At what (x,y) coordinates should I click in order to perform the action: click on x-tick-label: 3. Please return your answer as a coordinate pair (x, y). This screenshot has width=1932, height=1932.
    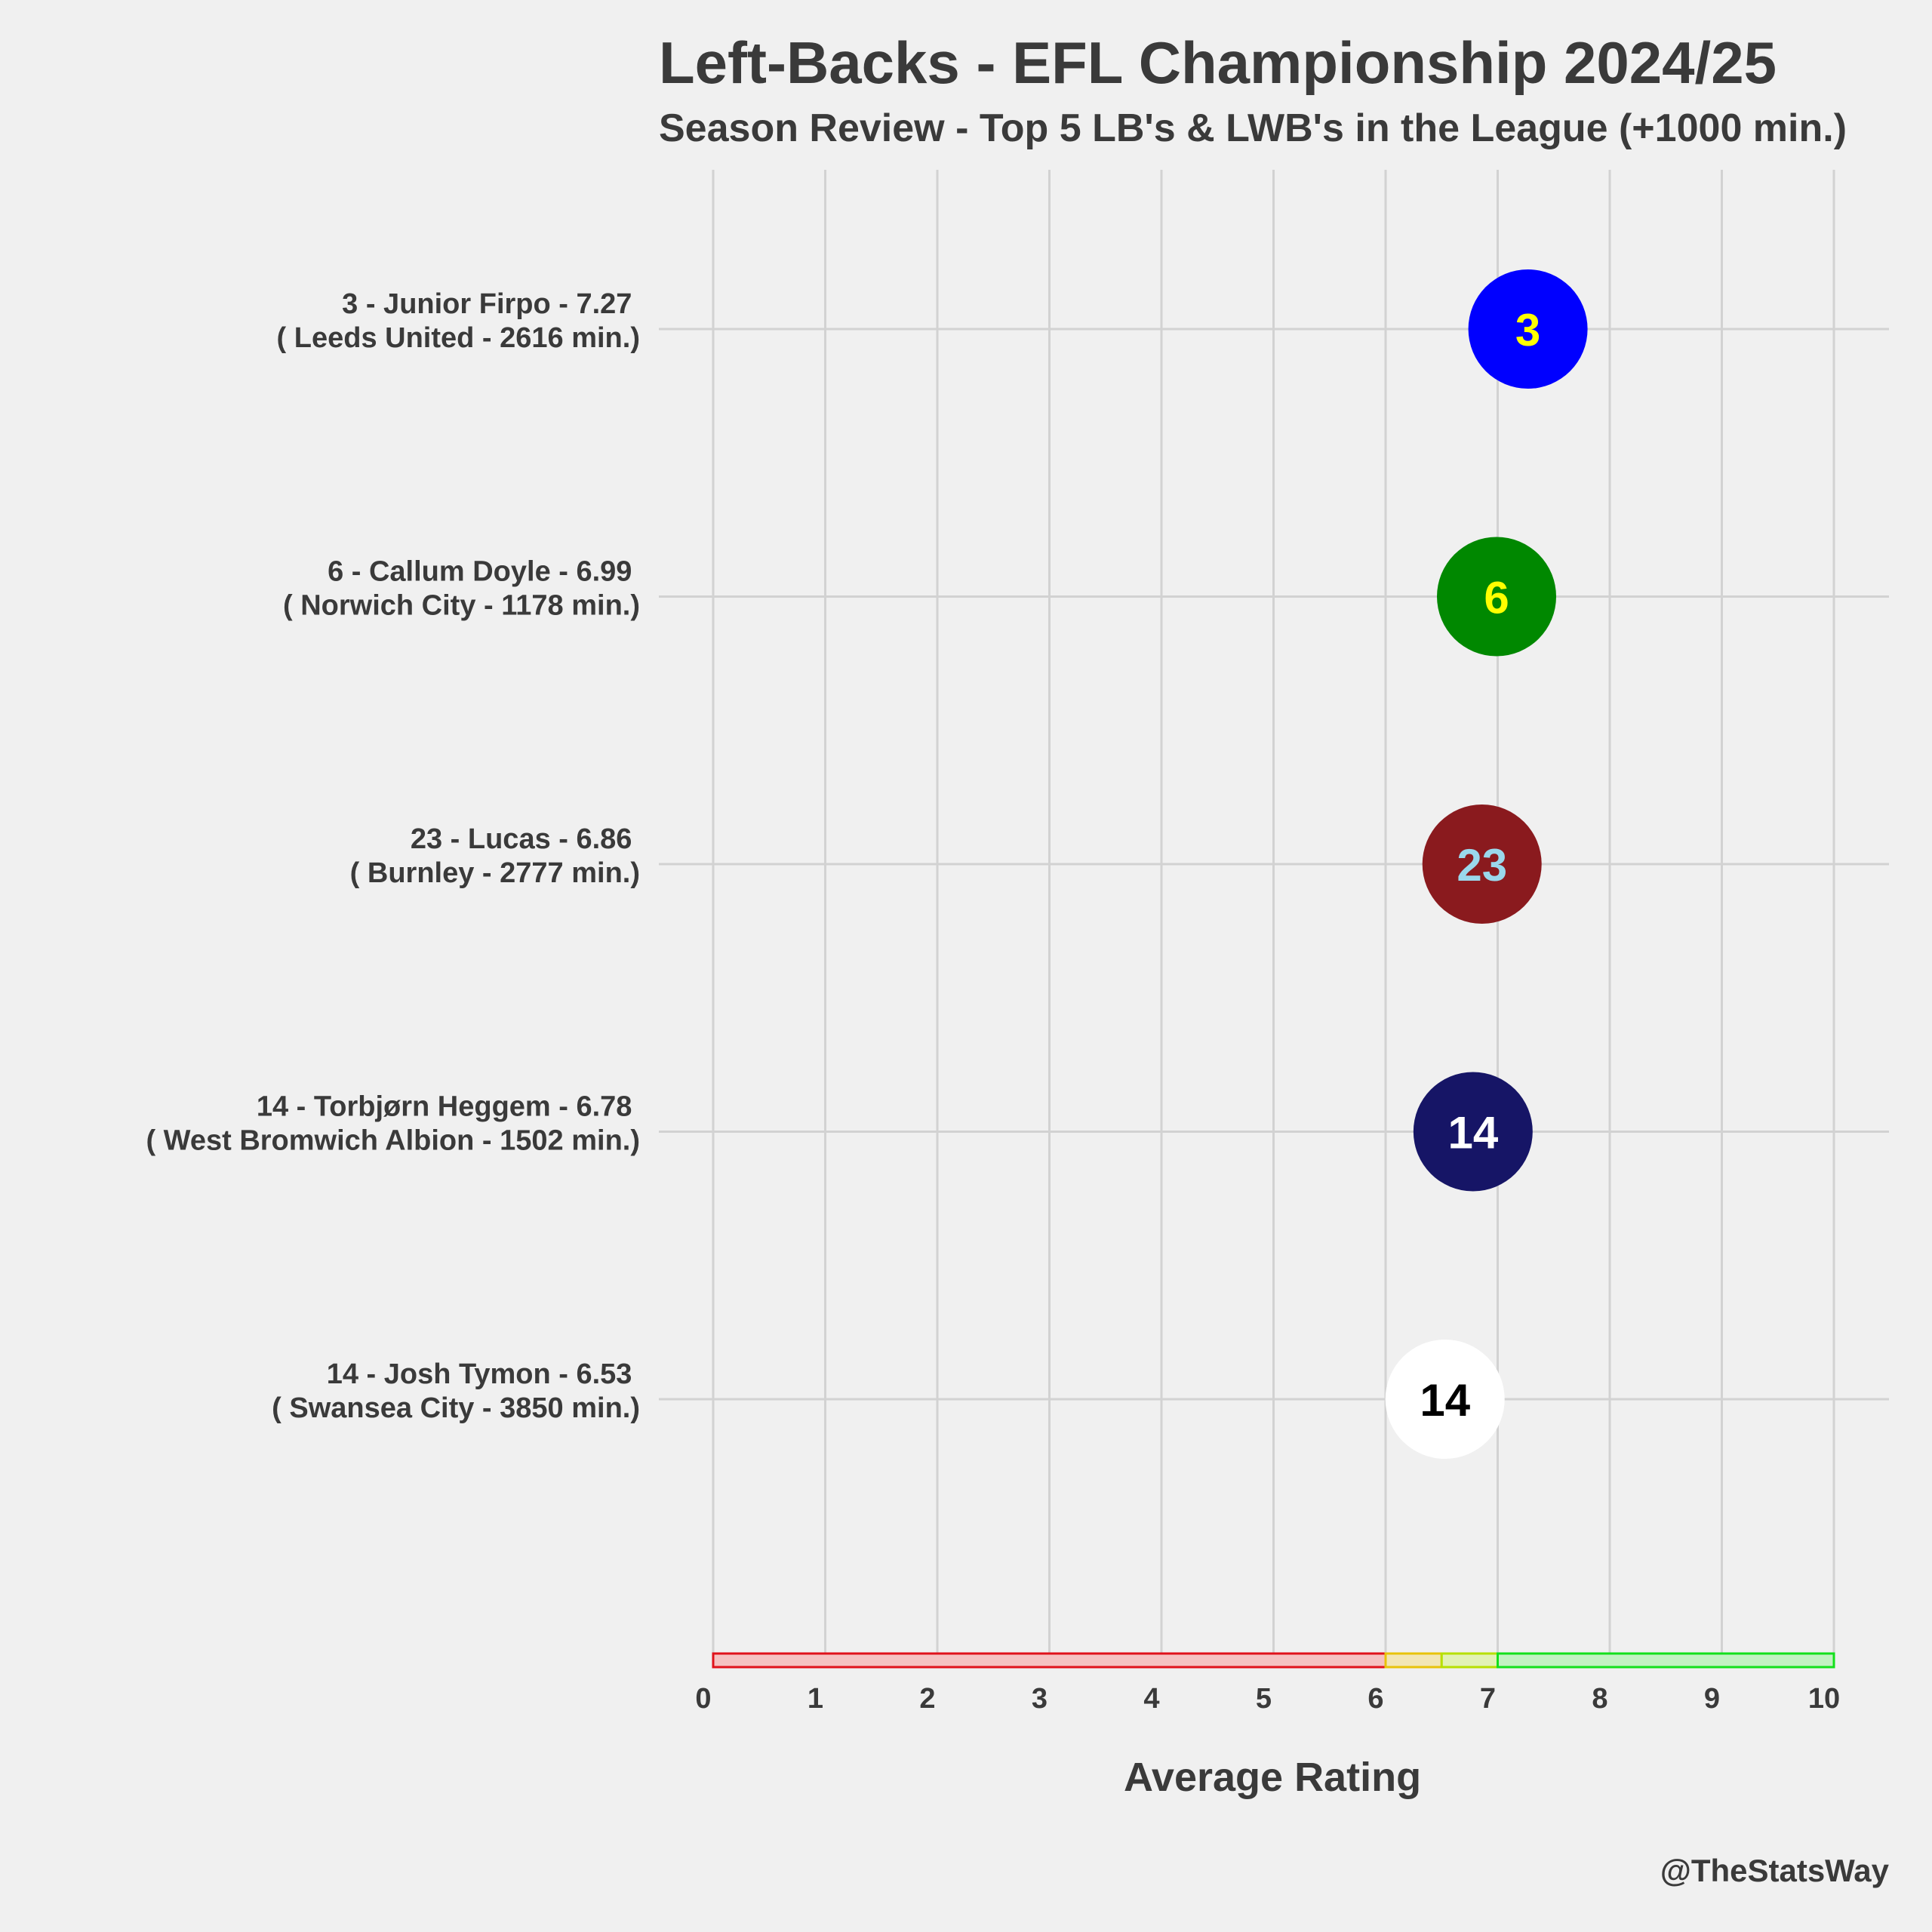
    Looking at the image, I should click on (1040, 1699).